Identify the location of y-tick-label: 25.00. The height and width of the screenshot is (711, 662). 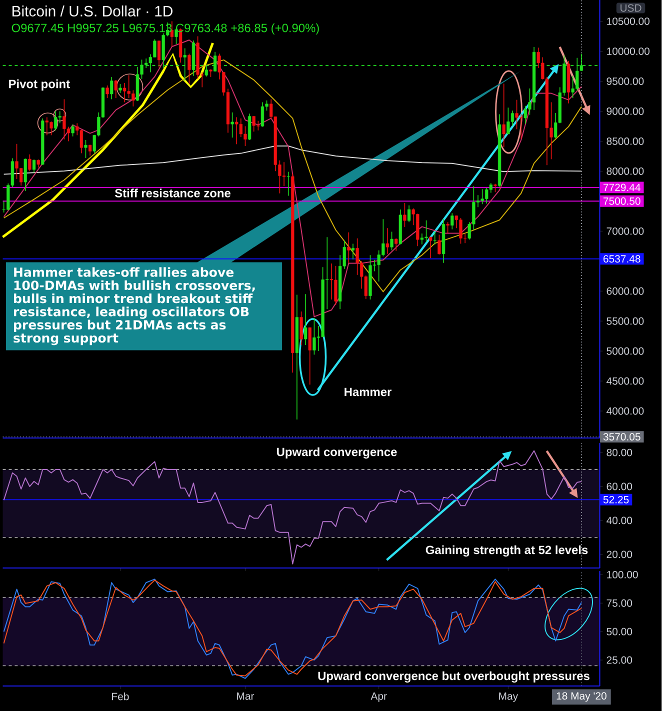
(619, 660).